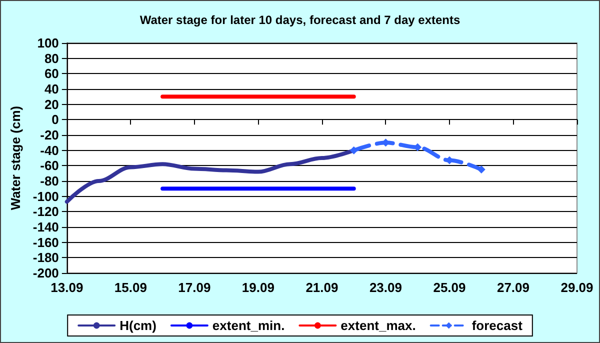 The height and width of the screenshot is (343, 600). I want to click on y-tick-label: -80, so click(49, 181).